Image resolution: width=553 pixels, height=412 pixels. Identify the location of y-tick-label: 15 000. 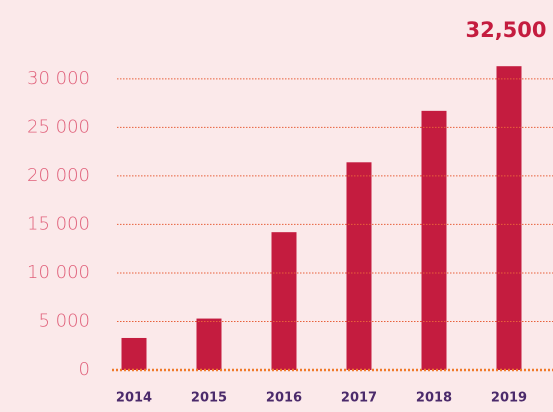
(58, 223).